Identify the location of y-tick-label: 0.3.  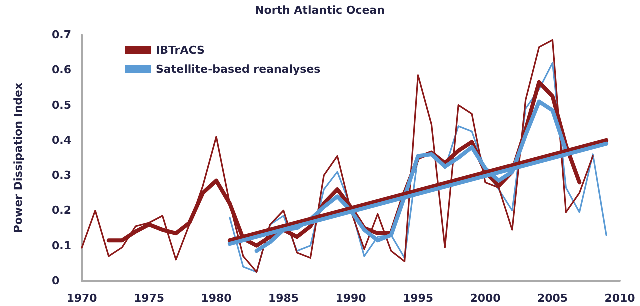
(62, 175).